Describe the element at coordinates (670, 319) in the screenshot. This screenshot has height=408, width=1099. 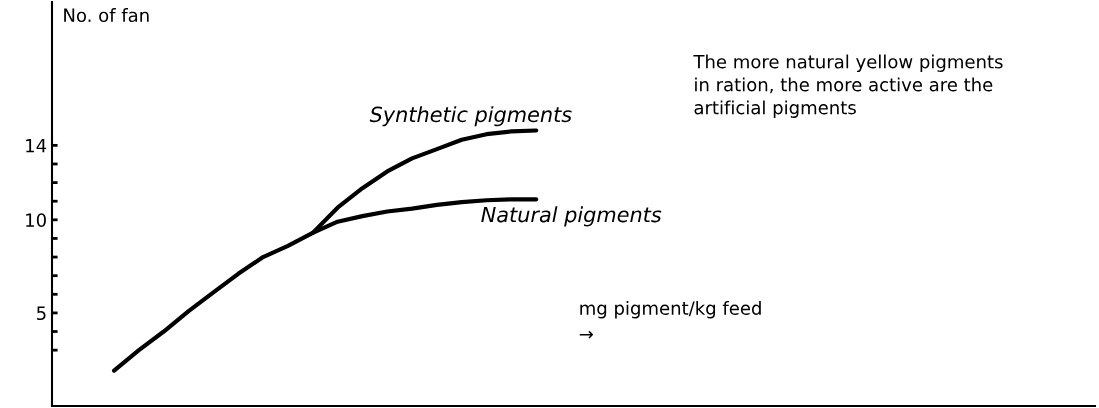
I see `x-axis-title: mg pigment/kg feed →` at that location.